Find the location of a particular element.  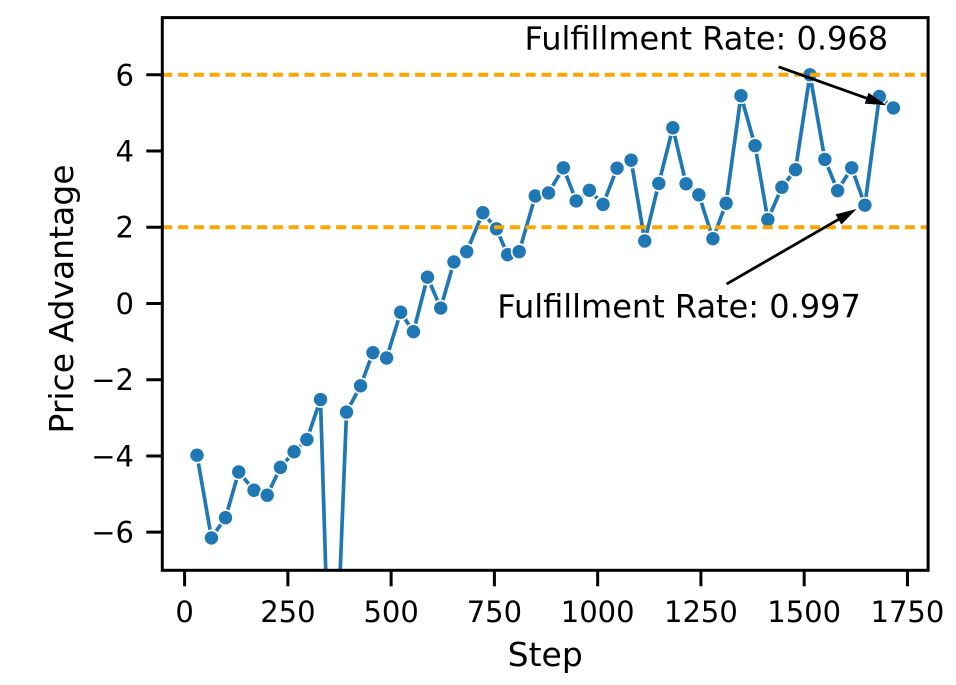

x-axis-label: Step is located at coordinates (545, 654).